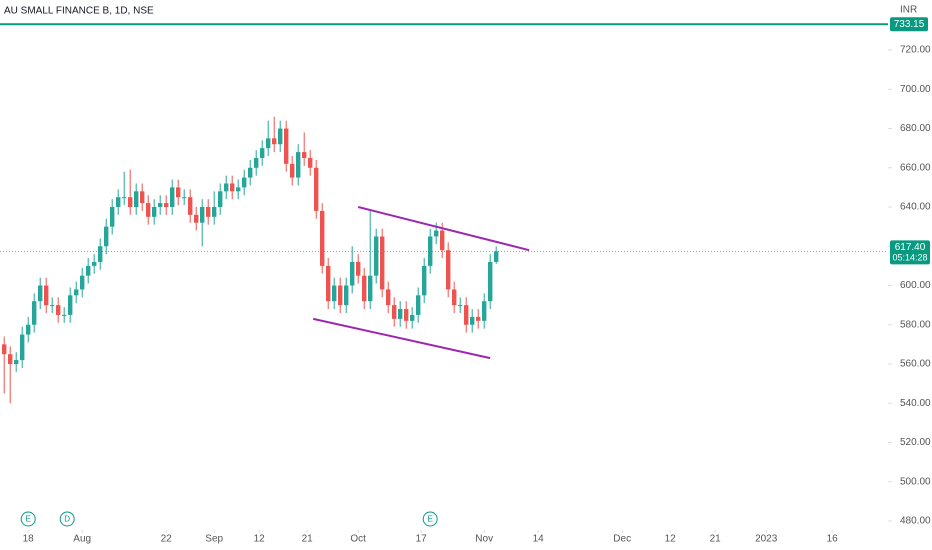 This screenshot has height=550, width=932. I want to click on y-tick-label: 700.00, so click(915, 89).